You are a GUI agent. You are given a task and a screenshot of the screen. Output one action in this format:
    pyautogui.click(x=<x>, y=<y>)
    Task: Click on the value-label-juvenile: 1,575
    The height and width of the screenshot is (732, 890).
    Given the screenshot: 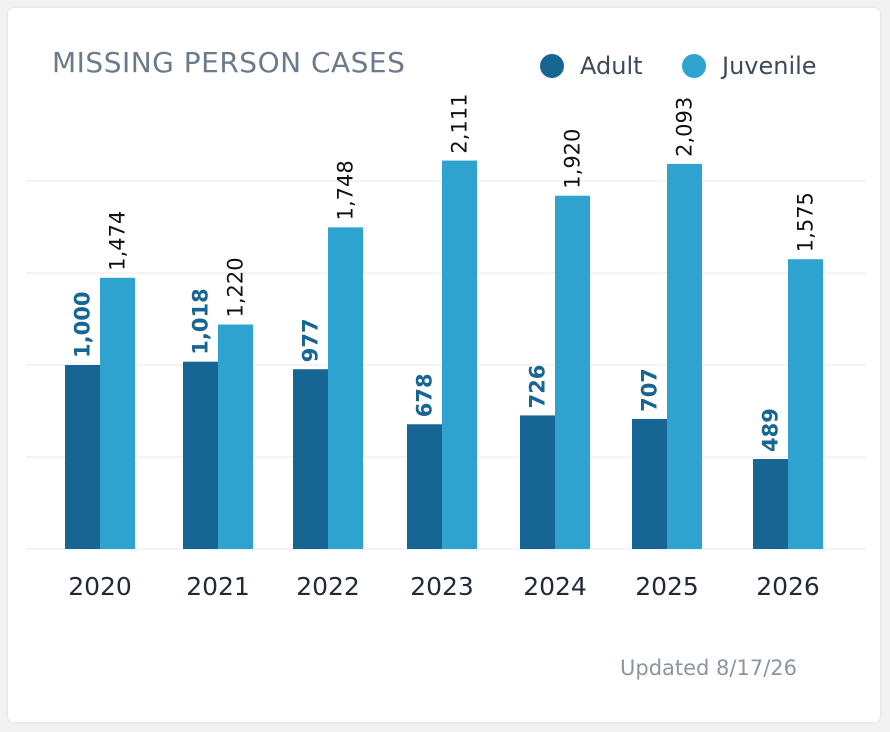 What is the action you would take?
    pyautogui.click(x=806, y=222)
    